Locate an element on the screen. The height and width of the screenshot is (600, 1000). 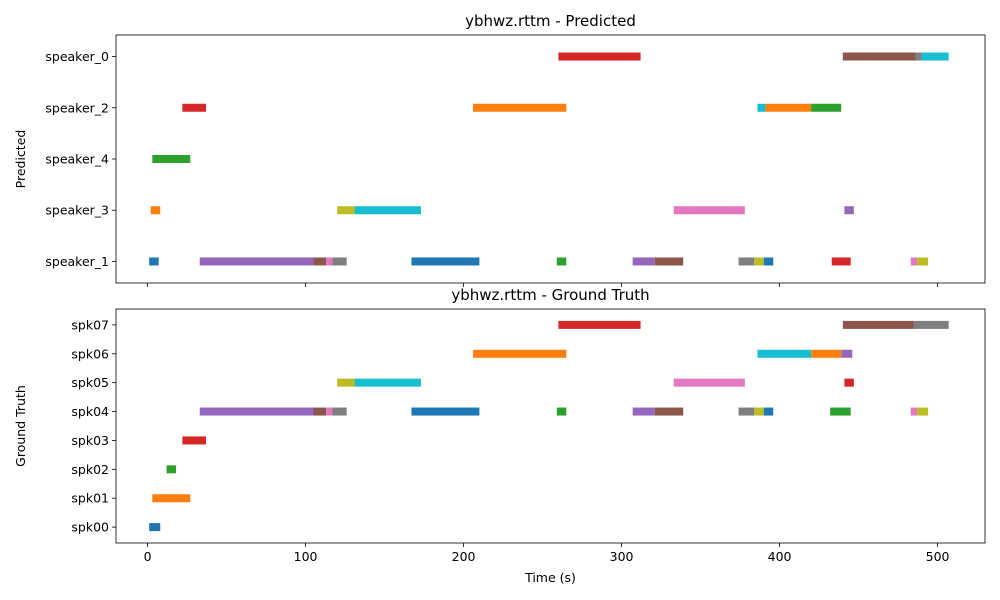
y-tick-label: spk02 is located at coordinates (90, 469).